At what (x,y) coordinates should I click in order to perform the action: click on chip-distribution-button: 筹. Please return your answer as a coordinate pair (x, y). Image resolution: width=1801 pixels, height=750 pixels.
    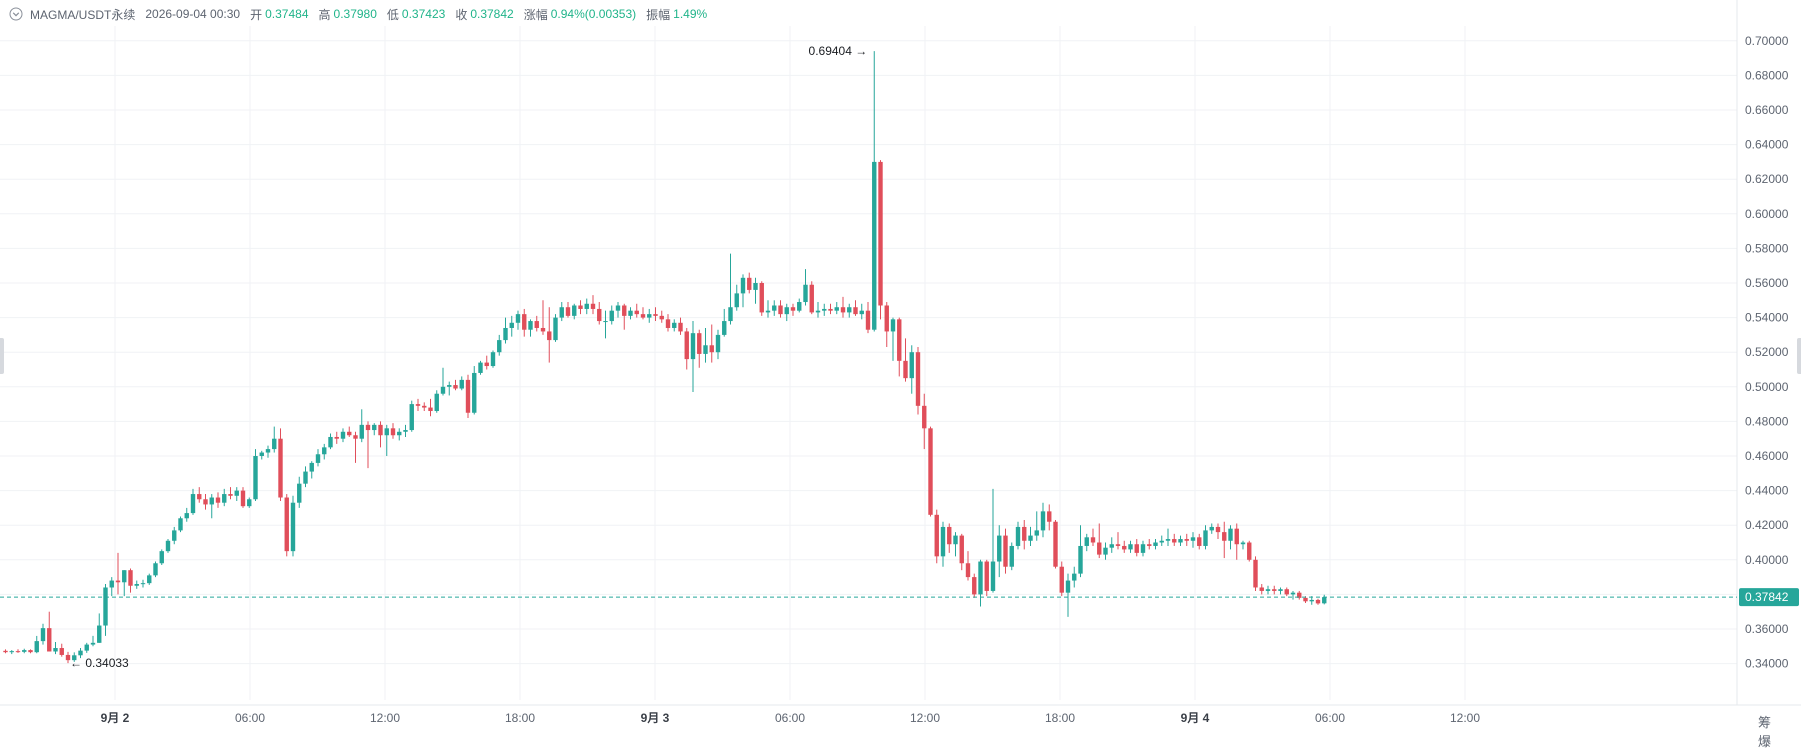
    Looking at the image, I should click on (1765, 722).